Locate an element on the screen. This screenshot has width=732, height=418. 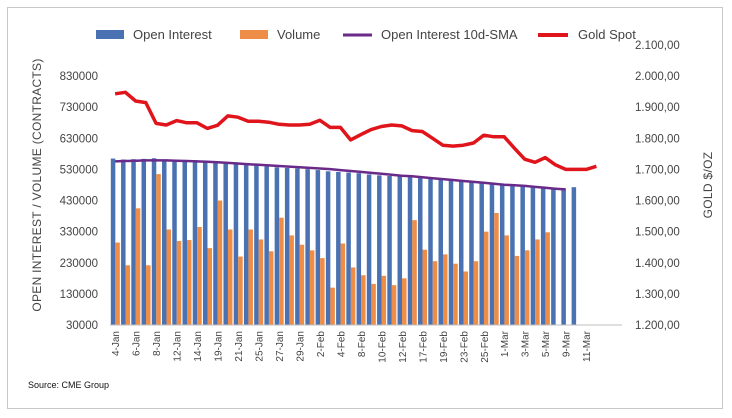
open-interest-sma-line is located at coordinates (340, 175).